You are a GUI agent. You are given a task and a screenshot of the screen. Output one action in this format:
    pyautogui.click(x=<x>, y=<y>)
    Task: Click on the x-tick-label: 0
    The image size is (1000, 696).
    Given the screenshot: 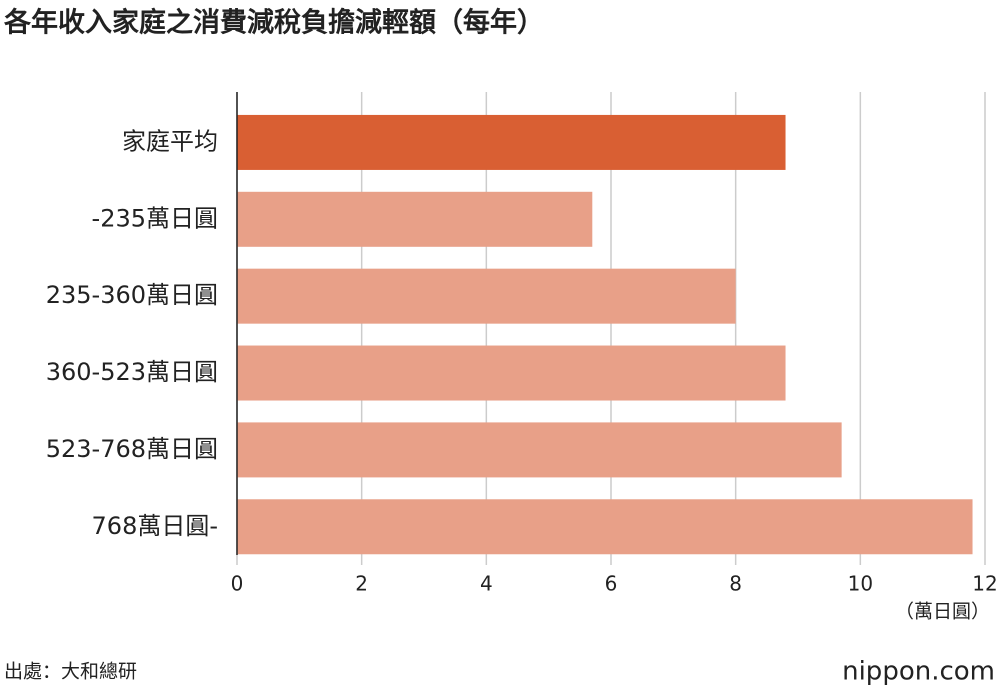 What is the action you would take?
    pyautogui.click(x=237, y=584)
    